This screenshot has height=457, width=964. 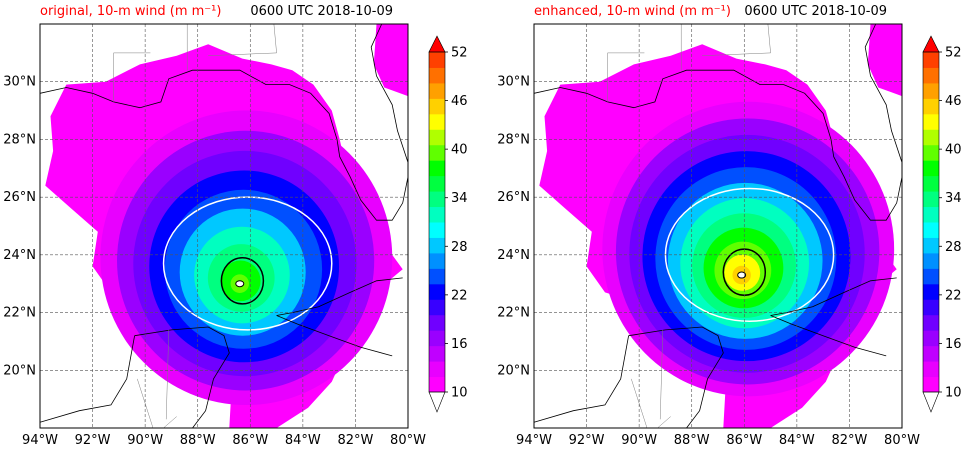 What do you see at coordinates (131, 11) in the screenshot?
I see `panel-title: original, 10-m wind (m m⁻¹)` at bounding box center [131, 11].